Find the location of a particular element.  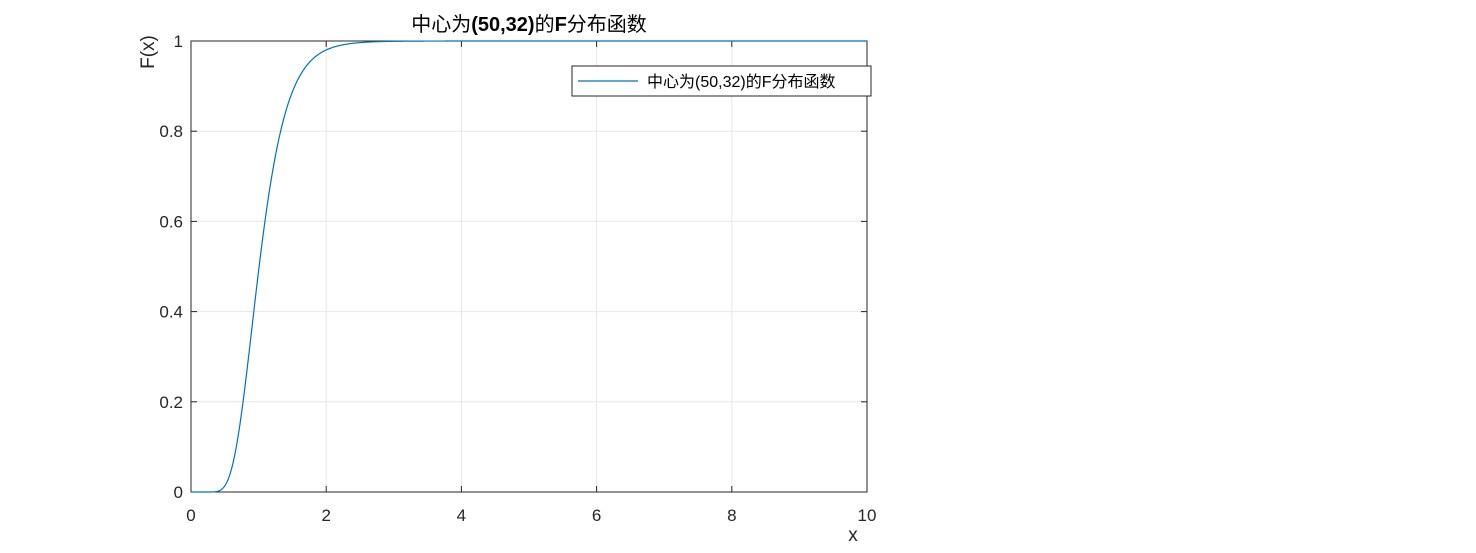

x-tick-label: 6 is located at coordinates (596, 515).